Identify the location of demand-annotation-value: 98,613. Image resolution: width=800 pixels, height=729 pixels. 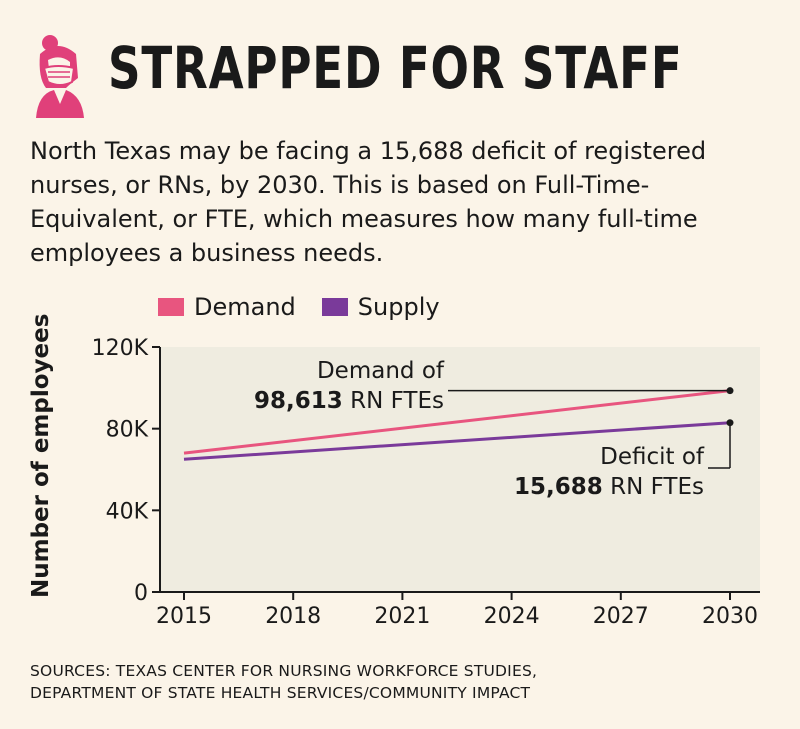
(298, 401).